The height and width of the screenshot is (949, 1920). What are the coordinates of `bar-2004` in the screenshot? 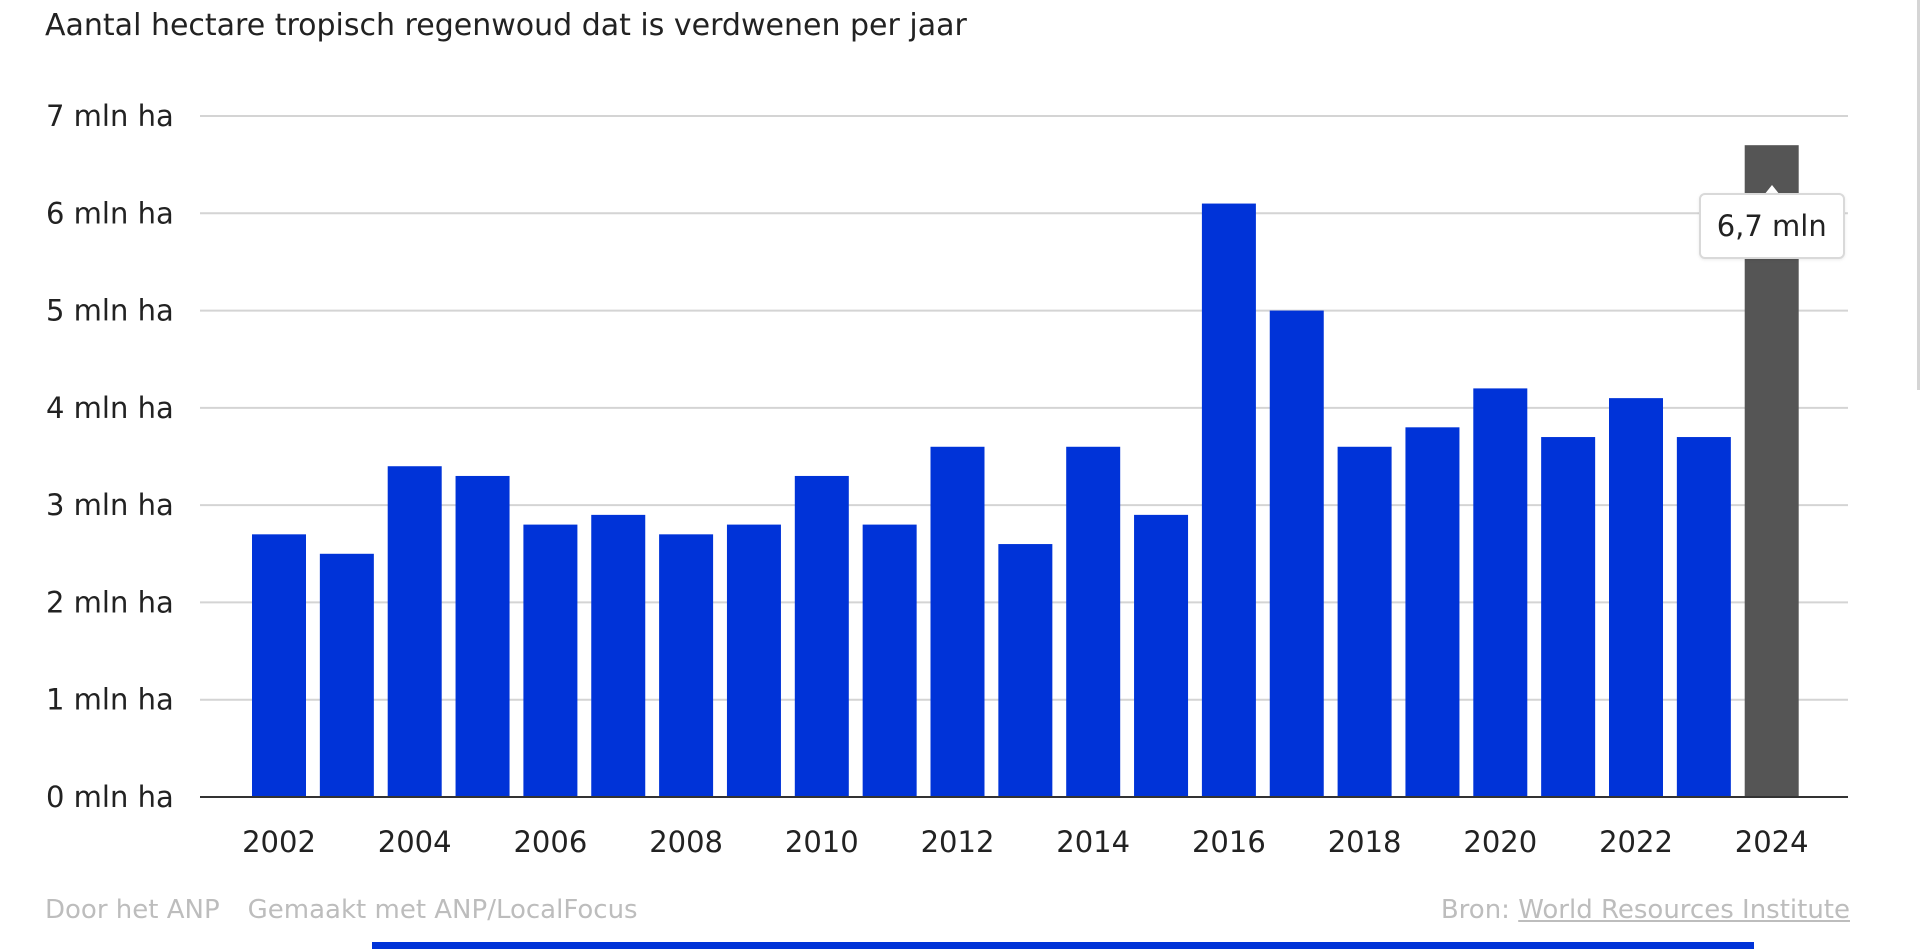 It's located at (414, 631).